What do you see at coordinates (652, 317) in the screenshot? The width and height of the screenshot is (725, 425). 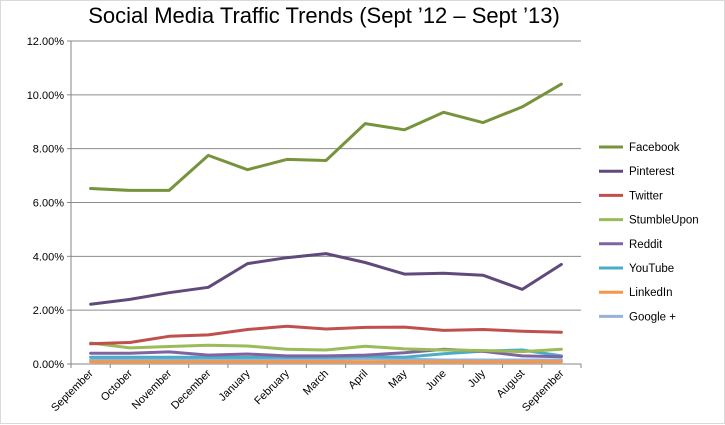 I see `legend-label: Google +` at bounding box center [652, 317].